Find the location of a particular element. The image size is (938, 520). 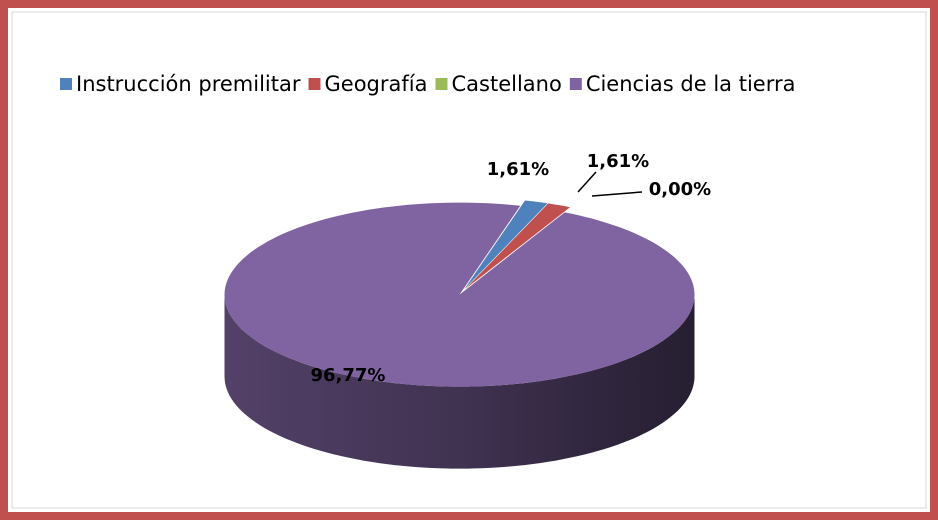

legend-label: Geografía is located at coordinates (376, 84).